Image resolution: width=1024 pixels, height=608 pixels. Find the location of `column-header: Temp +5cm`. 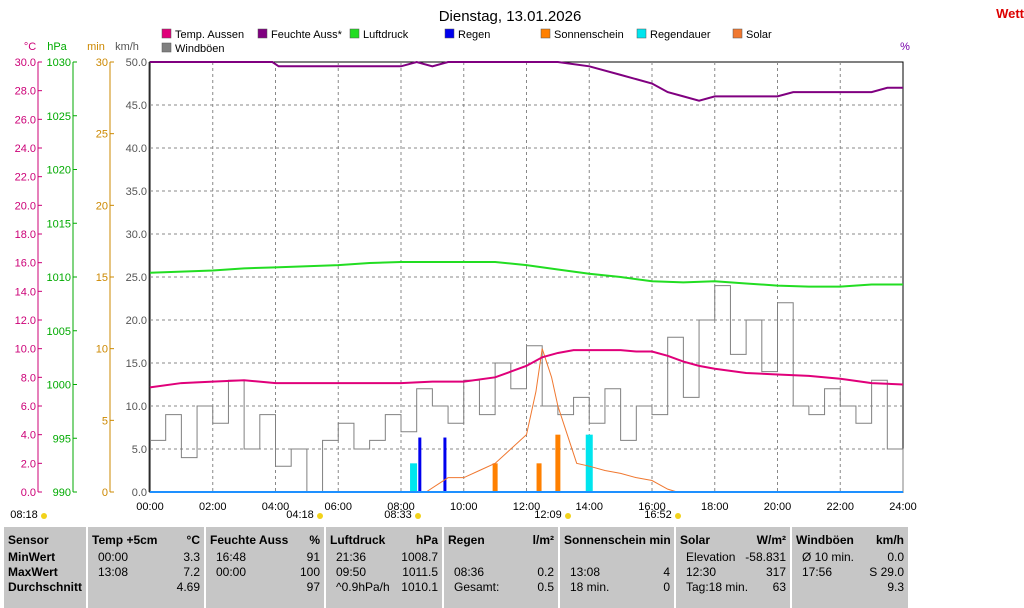

column-header: Temp +5cm is located at coordinates (125, 540).